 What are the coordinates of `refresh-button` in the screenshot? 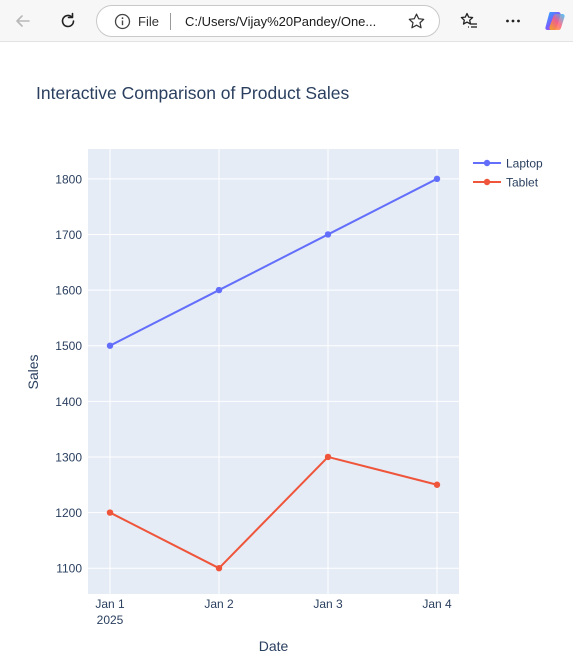 It's located at (68, 21).